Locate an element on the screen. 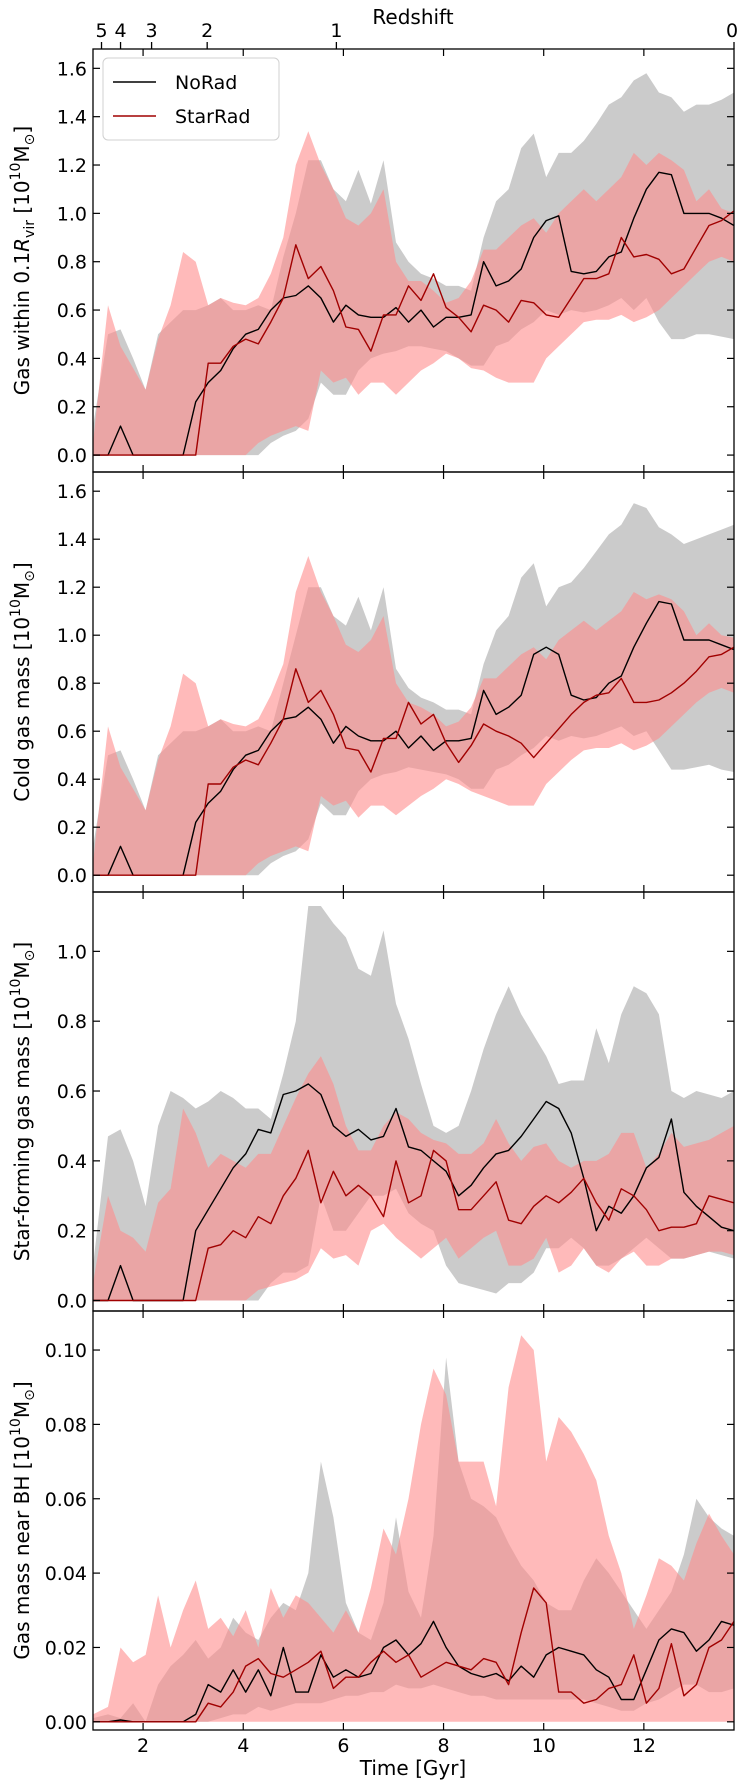  svg-text: Cold gas mass [1010M⊙] is located at coordinates (23, 681).